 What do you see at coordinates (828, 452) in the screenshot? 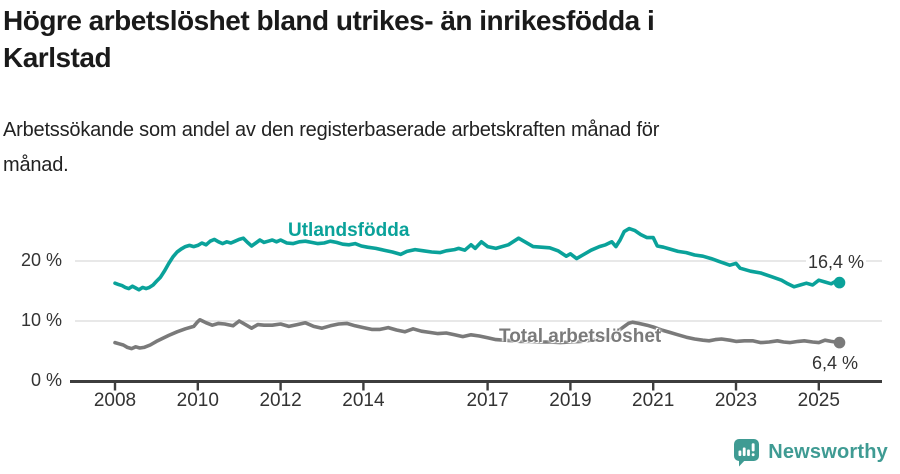
I see `brand-wordmark: Newsworthy` at bounding box center [828, 452].